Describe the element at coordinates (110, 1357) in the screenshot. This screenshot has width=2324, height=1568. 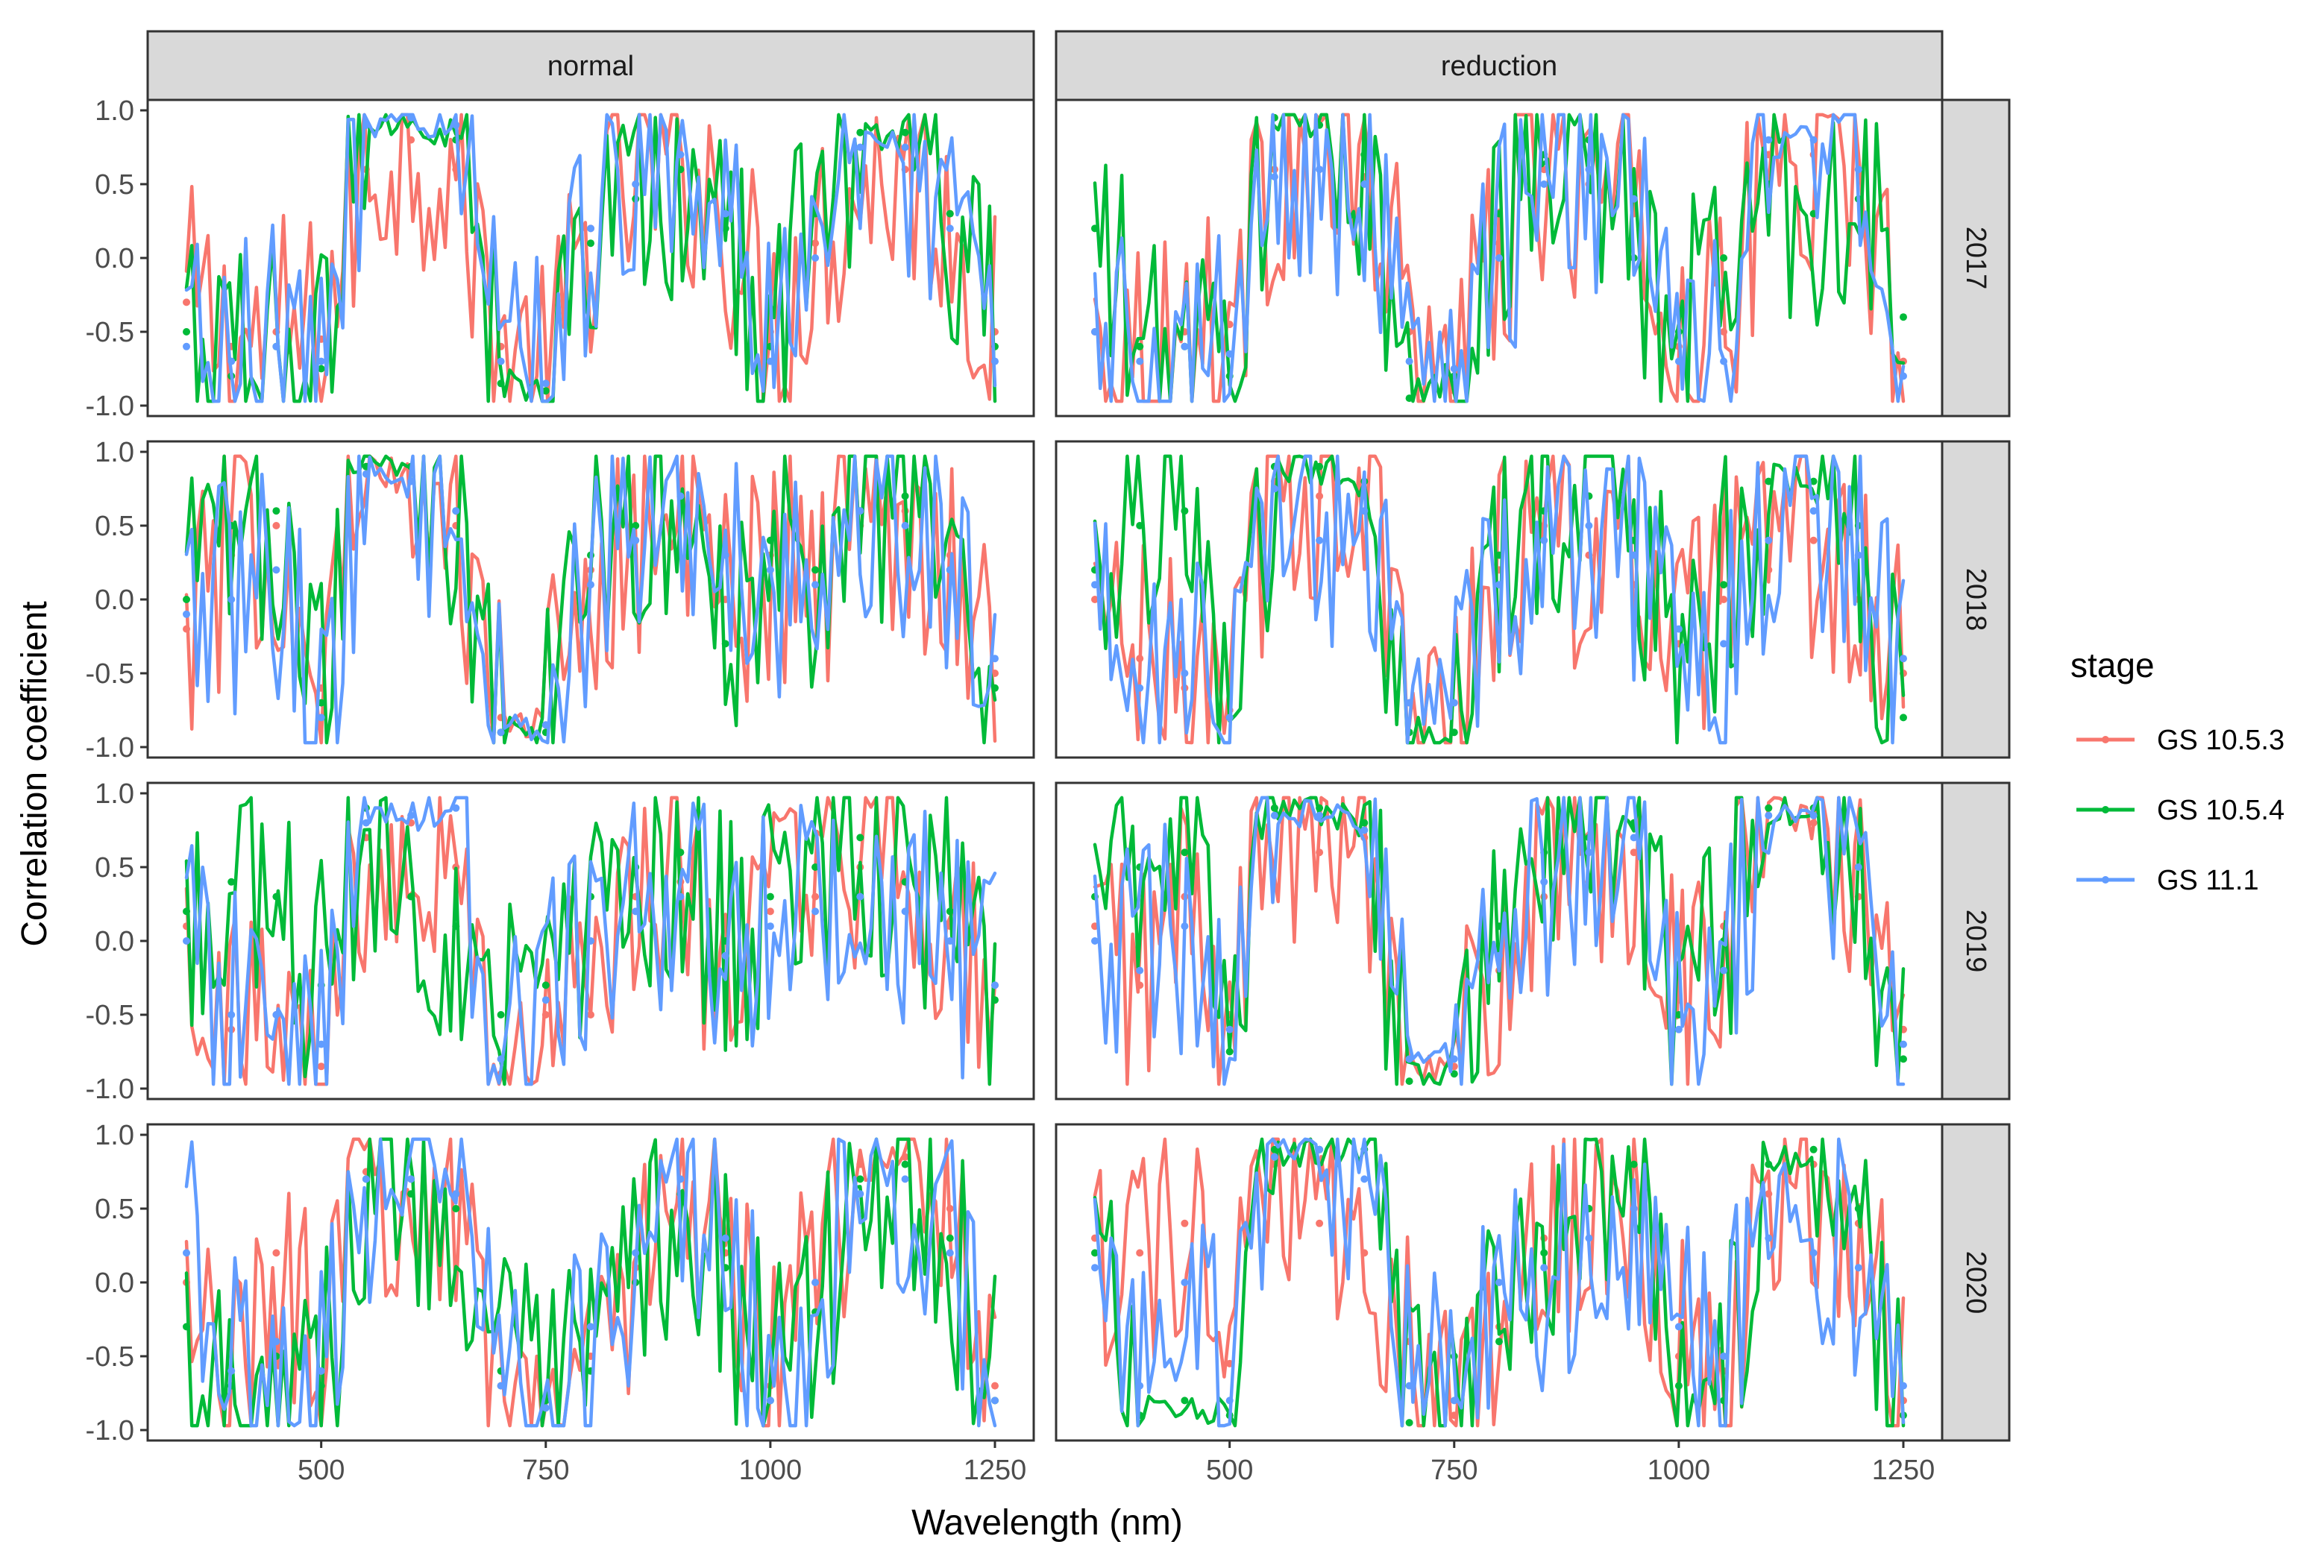
I see `y-tick-label: -0.5` at that location.